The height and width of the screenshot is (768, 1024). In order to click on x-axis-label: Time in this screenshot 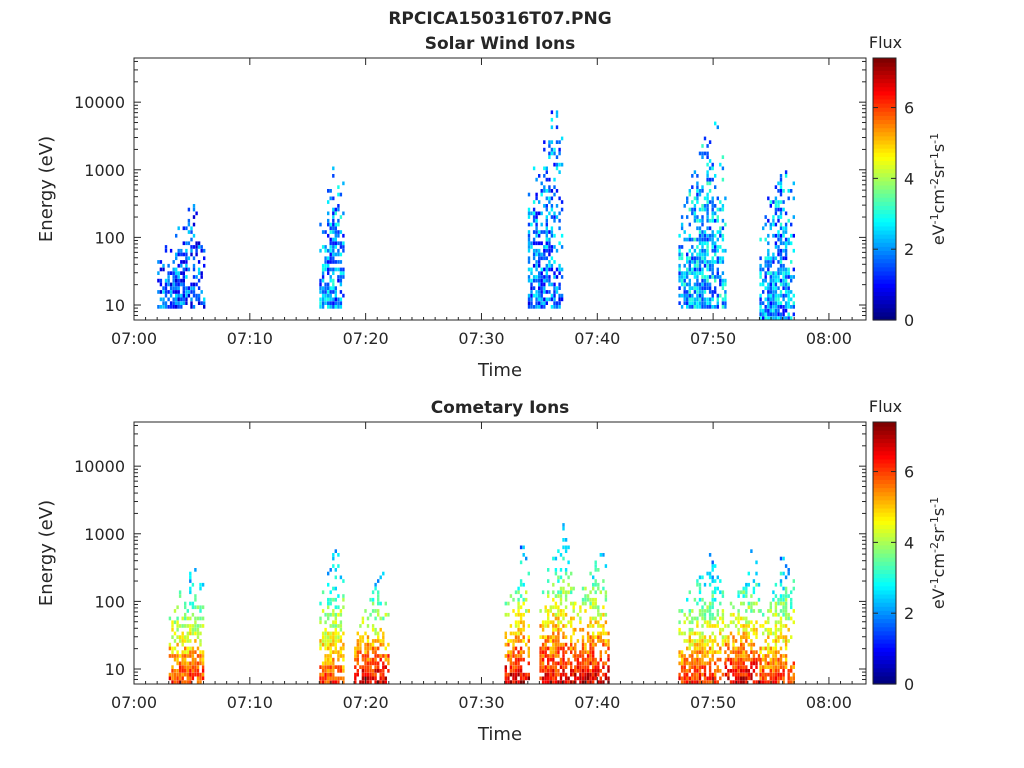, I will do `click(499, 734)`.